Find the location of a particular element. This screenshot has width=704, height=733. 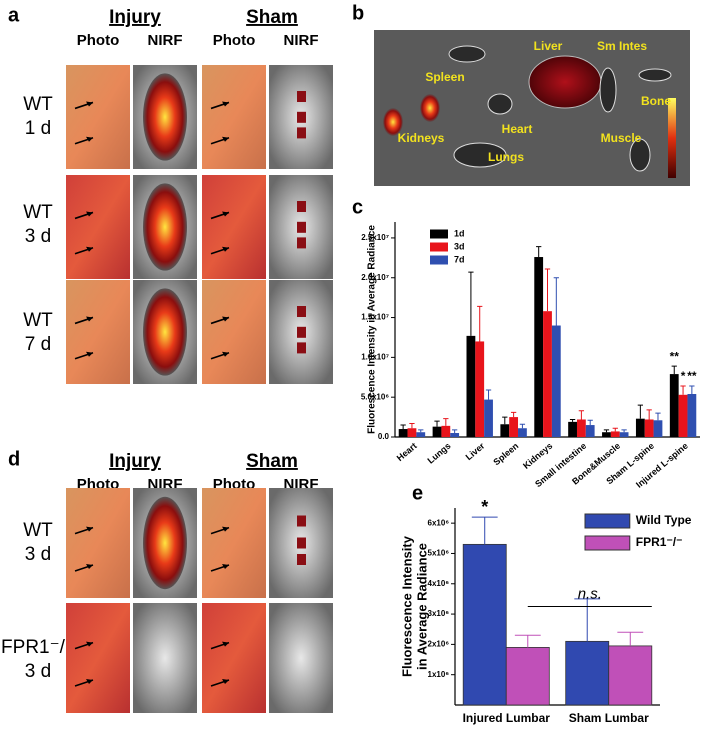

y-tick-label: 2.5x10⁷ is located at coordinates (375, 237).